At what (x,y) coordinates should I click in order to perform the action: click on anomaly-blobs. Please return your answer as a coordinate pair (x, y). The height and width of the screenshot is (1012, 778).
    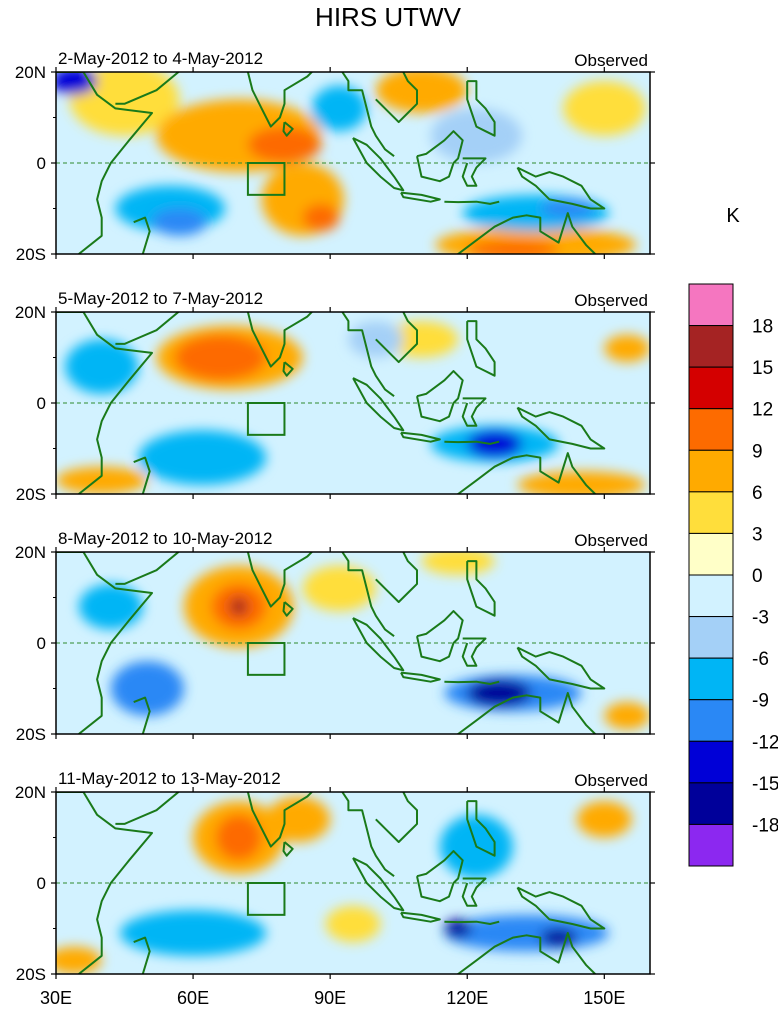
    Looking at the image, I should click on (364, 641).